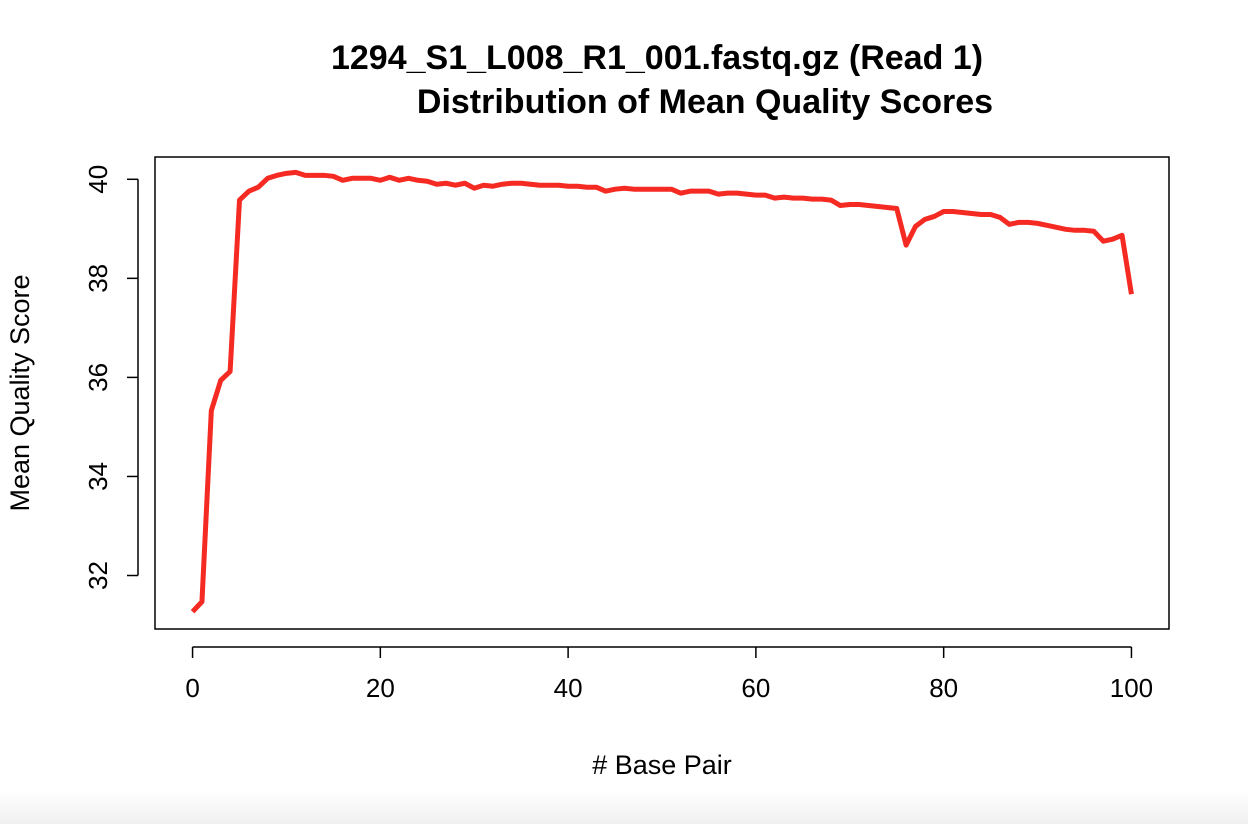 The width and height of the screenshot is (1248, 824). Describe the element at coordinates (755, 688) in the screenshot. I see `x-tick-label: 60` at that location.